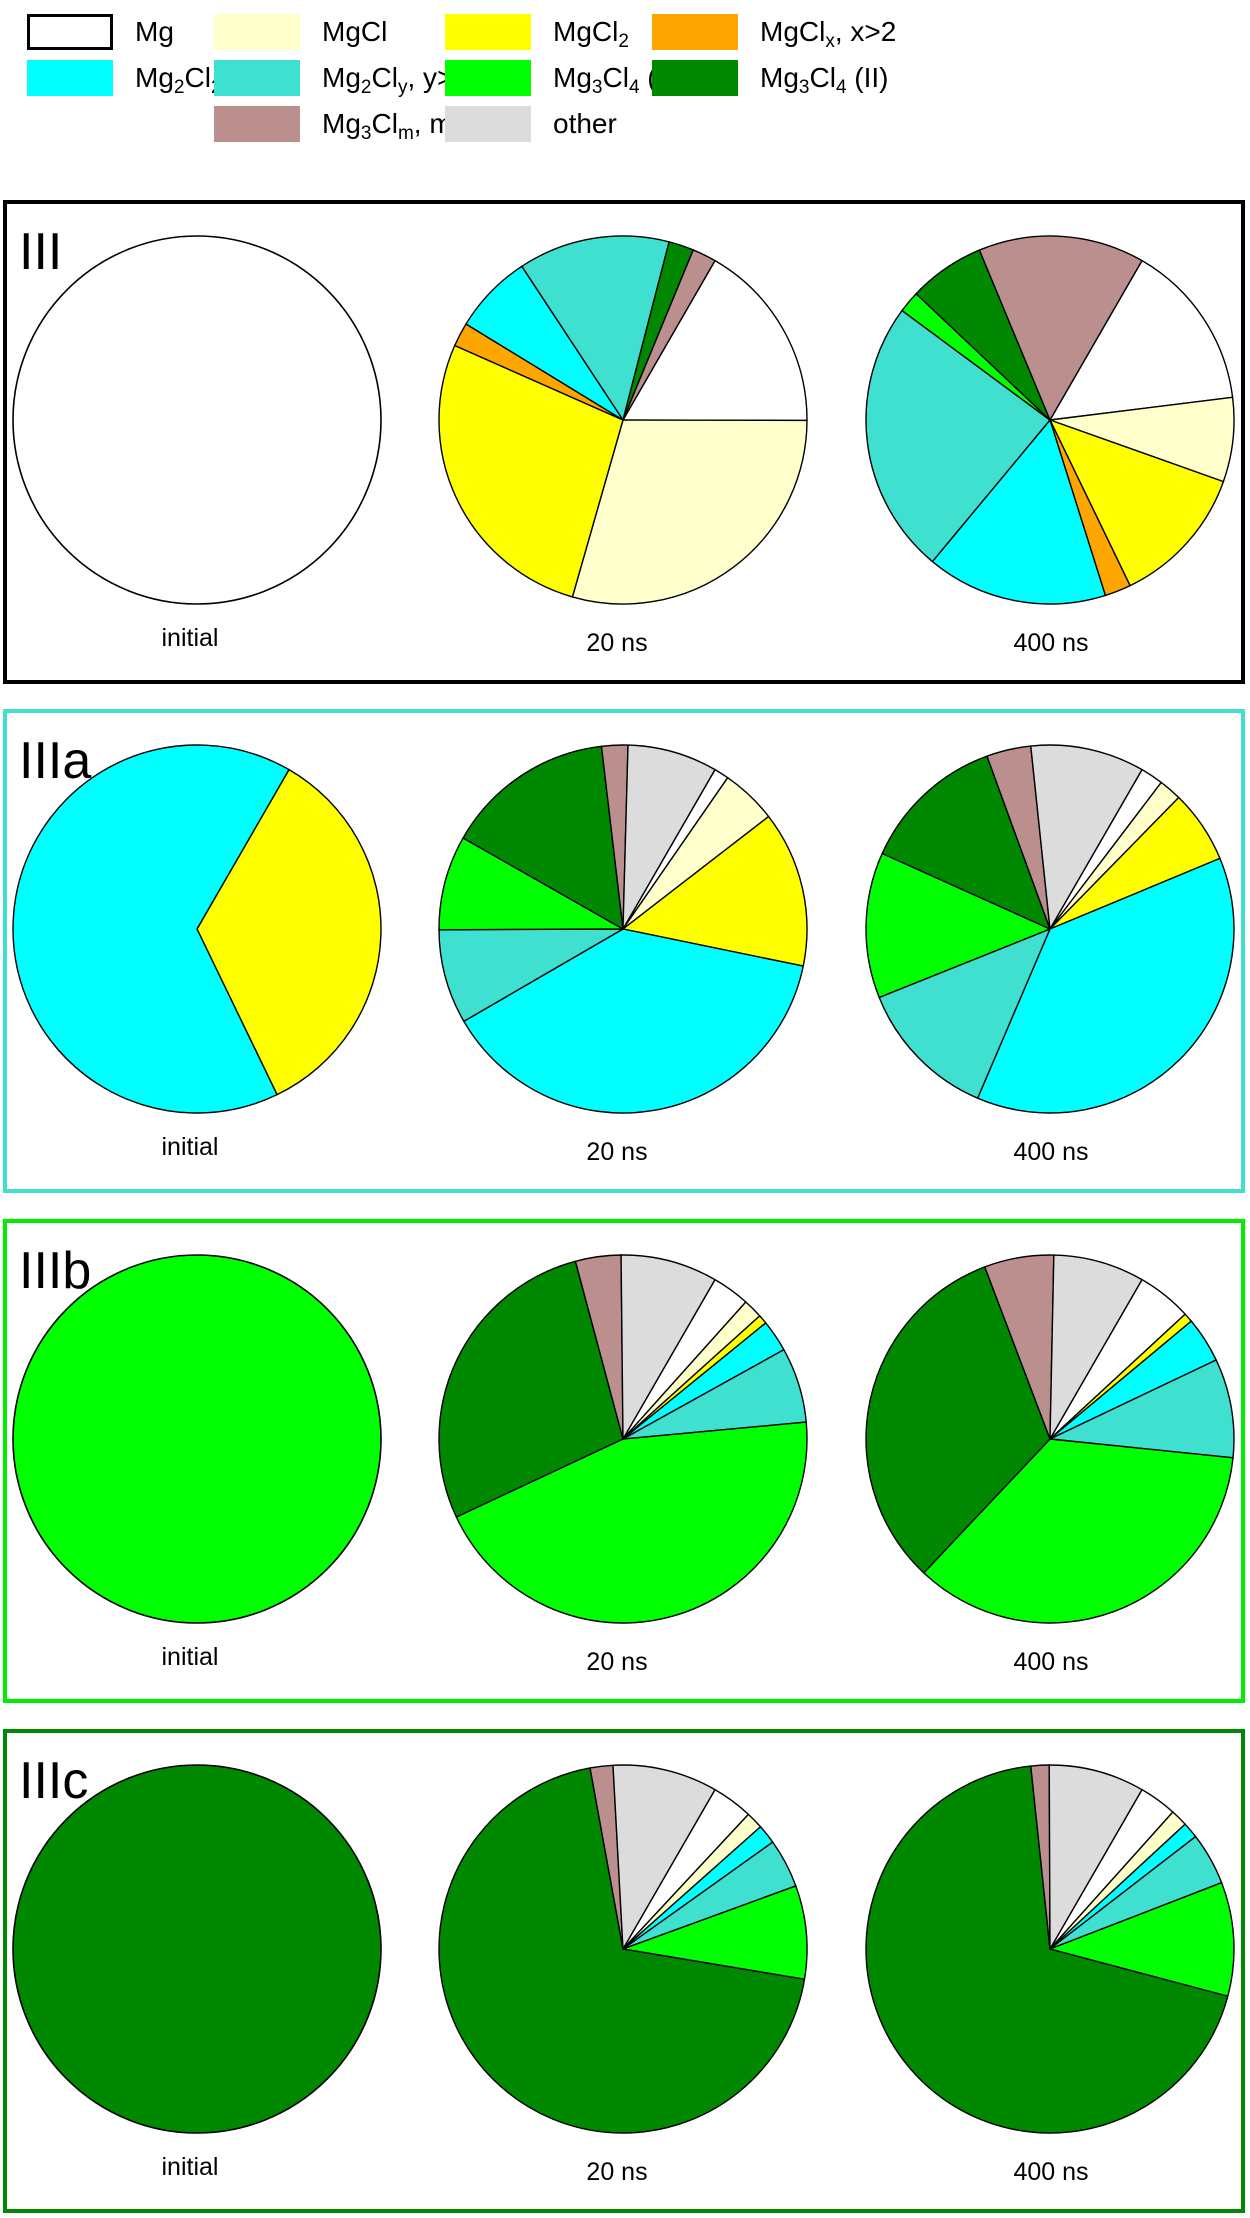  Describe the element at coordinates (100, 32) in the screenshot. I see `legend-item: Mg` at that location.